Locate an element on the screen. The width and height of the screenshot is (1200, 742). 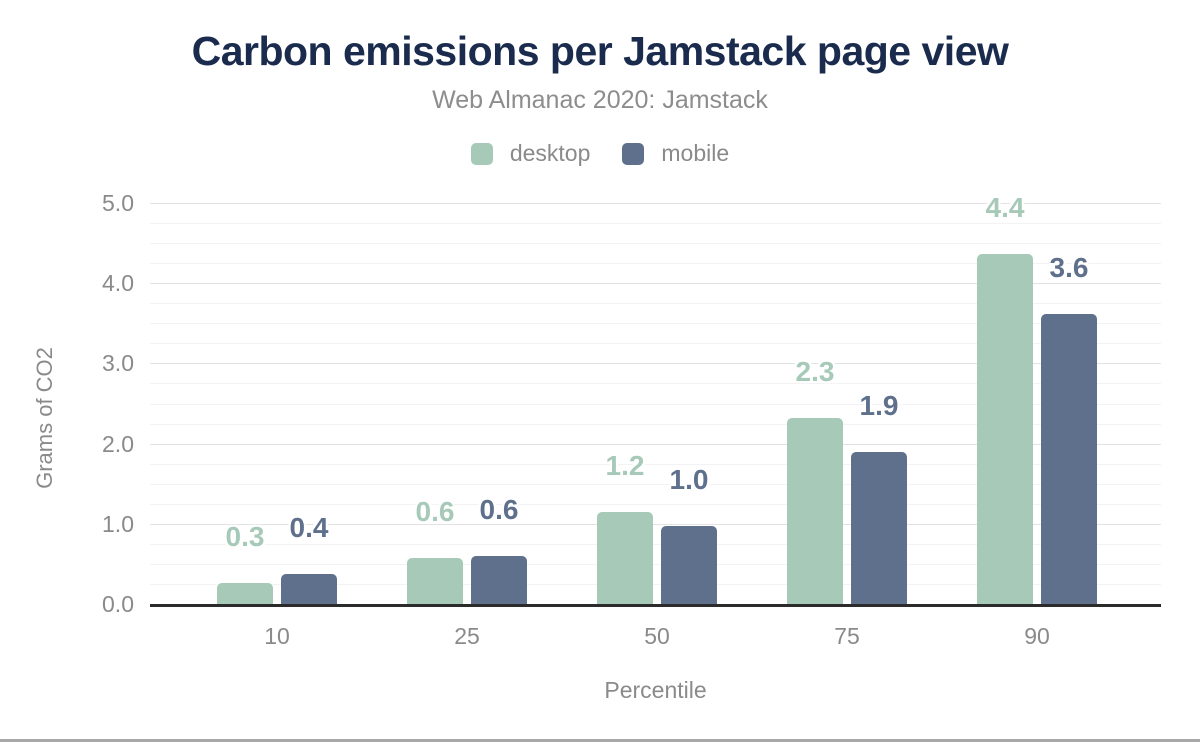
legend-item-mobile: mobile is located at coordinates (675, 153).